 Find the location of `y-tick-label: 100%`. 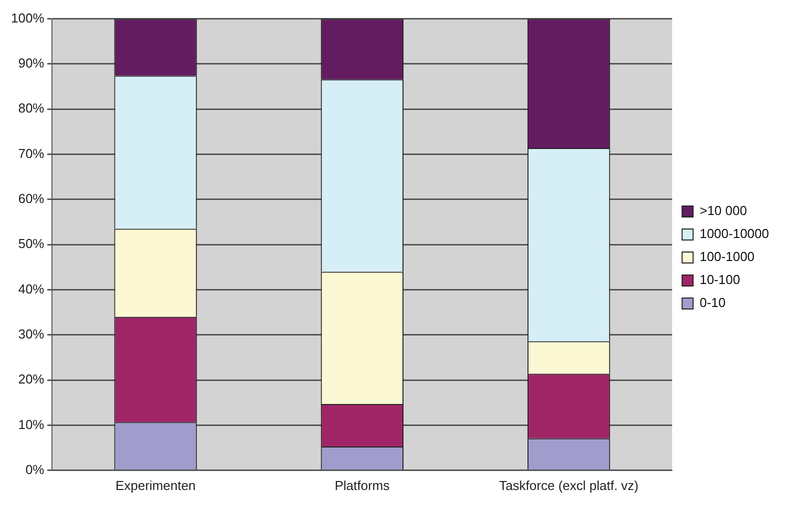

y-tick-label: 100% is located at coordinates (28, 18).